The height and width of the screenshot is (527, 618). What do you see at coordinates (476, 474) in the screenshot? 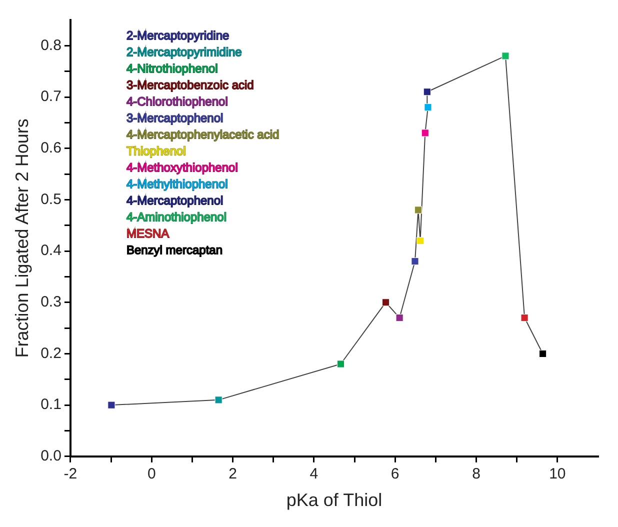
I see `x-tick-label: 8` at bounding box center [476, 474].